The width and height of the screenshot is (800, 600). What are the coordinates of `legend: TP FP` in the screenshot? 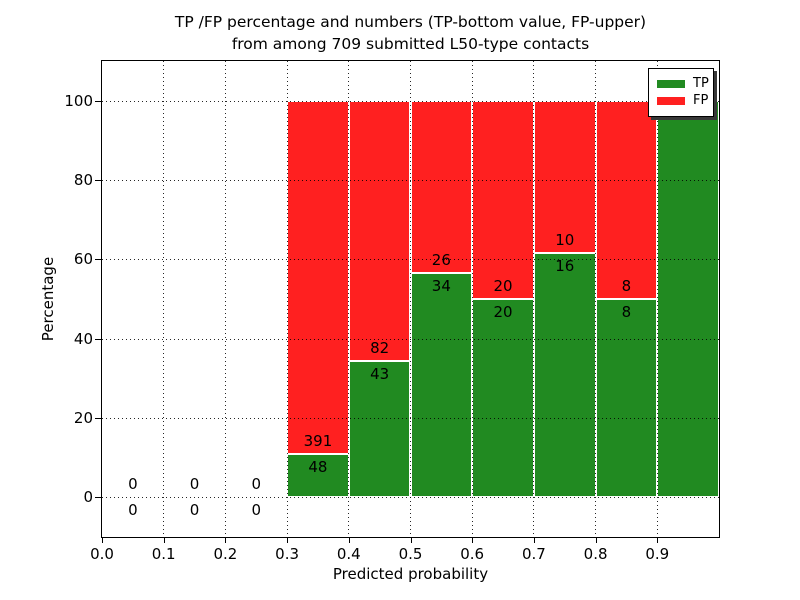 It's located at (681, 92).